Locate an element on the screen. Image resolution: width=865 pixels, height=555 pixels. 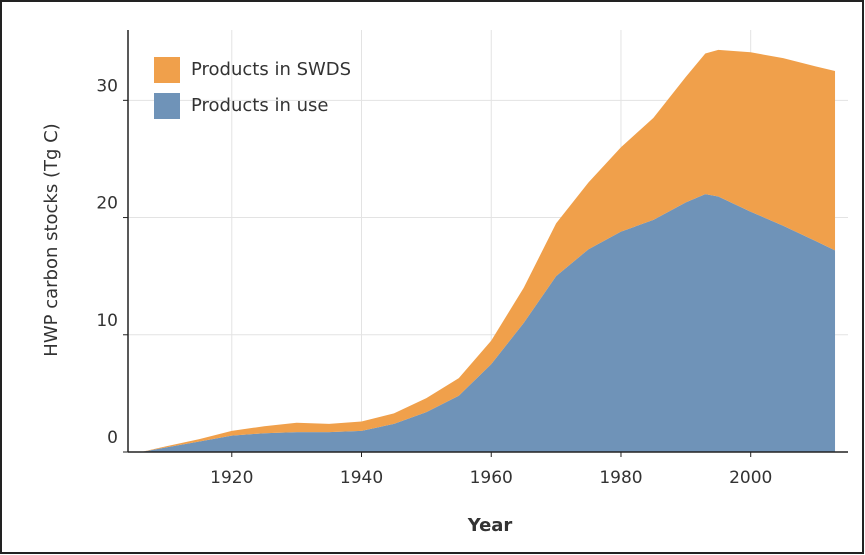
x-tick-label: 1920 is located at coordinates (231, 478).